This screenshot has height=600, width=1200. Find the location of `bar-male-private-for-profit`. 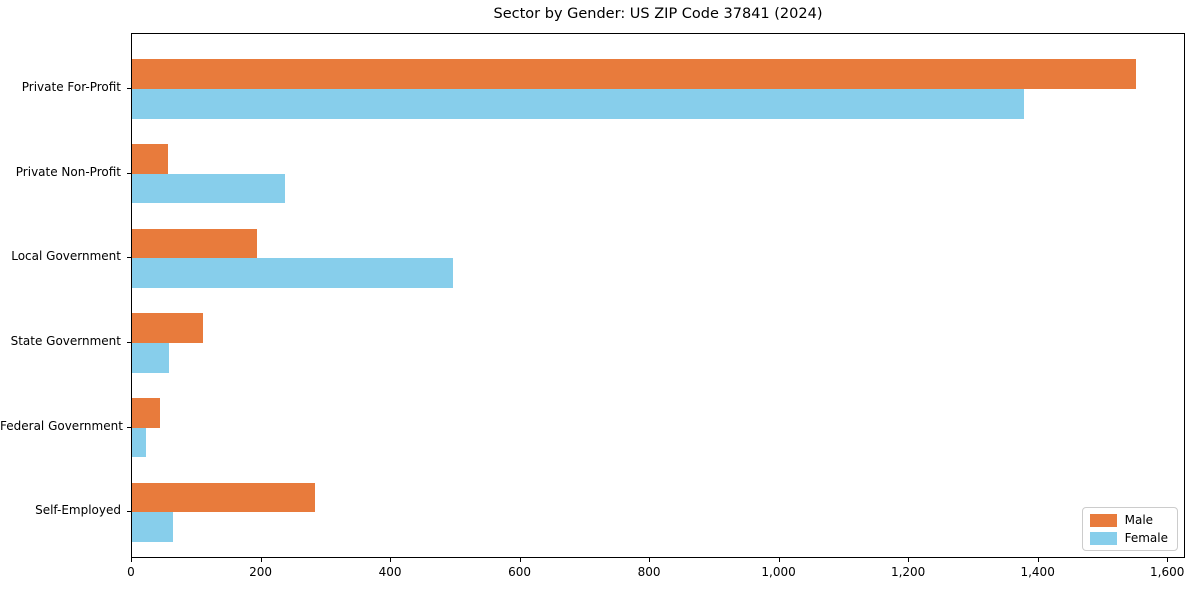

bar-male-private-for-profit is located at coordinates (634, 74).